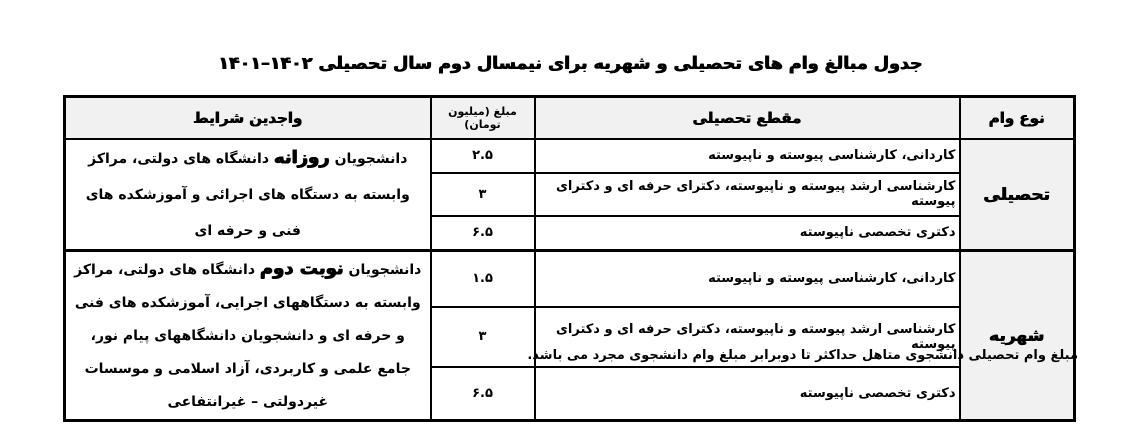 This screenshot has width=1136, height=440. What do you see at coordinates (1017, 117) in the screenshot?
I see `header-loan-type: نوع وام` at bounding box center [1017, 117].